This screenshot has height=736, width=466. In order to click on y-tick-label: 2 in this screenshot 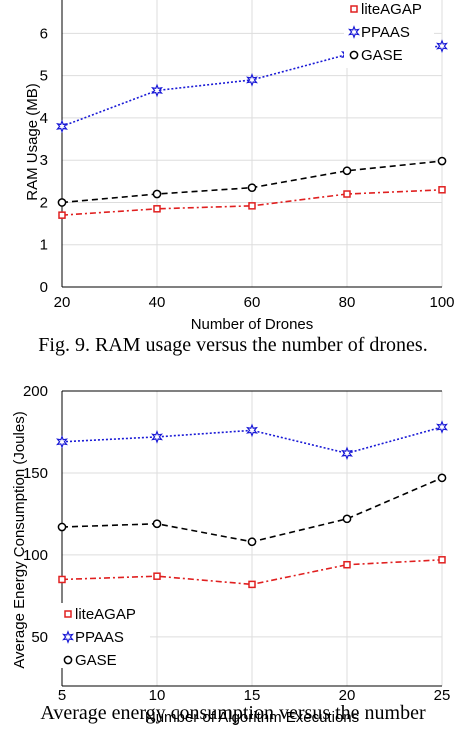, I will do `click(44, 202)`.